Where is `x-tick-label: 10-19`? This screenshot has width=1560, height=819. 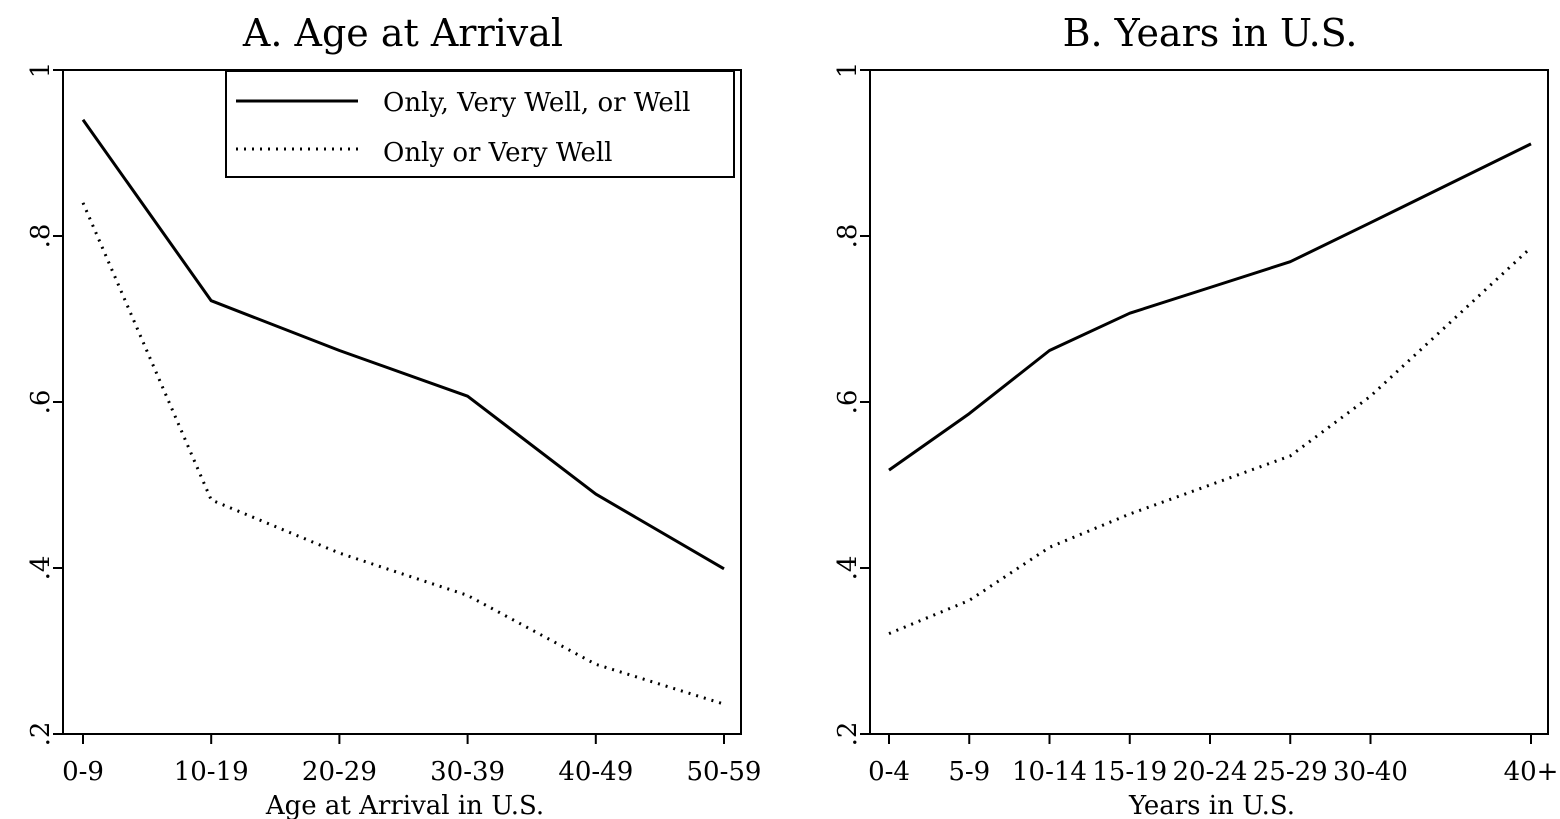
x-tick-label: 10-19 is located at coordinates (211, 772).